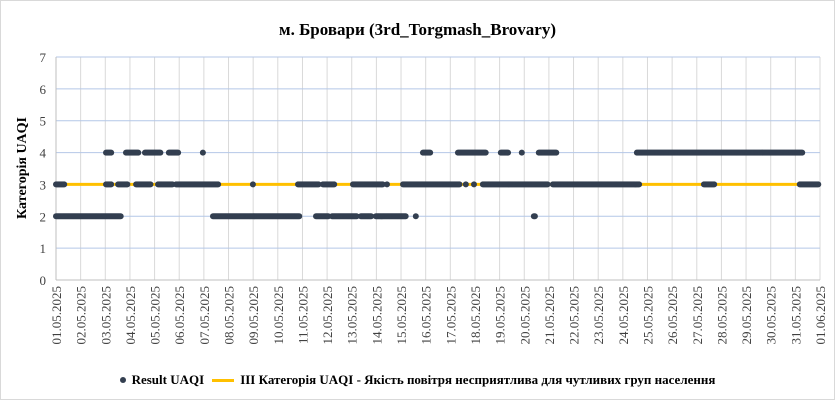 This screenshot has width=835, height=400. What do you see at coordinates (43, 121) in the screenshot?
I see `y-tick-label: 5` at bounding box center [43, 121].